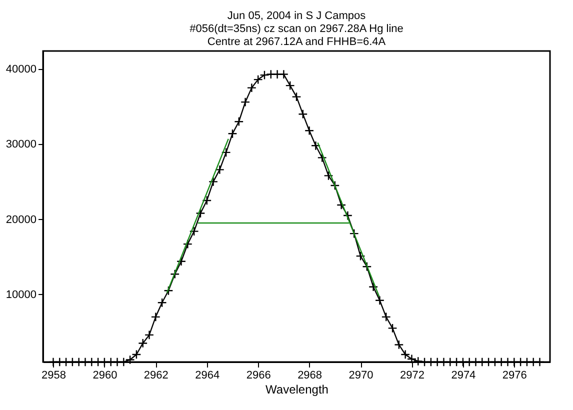 The width and height of the screenshot is (573, 410). Describe the element at coordinates (310, 376) in the screenshot. I see `x-tick-label: 2968` at that location.